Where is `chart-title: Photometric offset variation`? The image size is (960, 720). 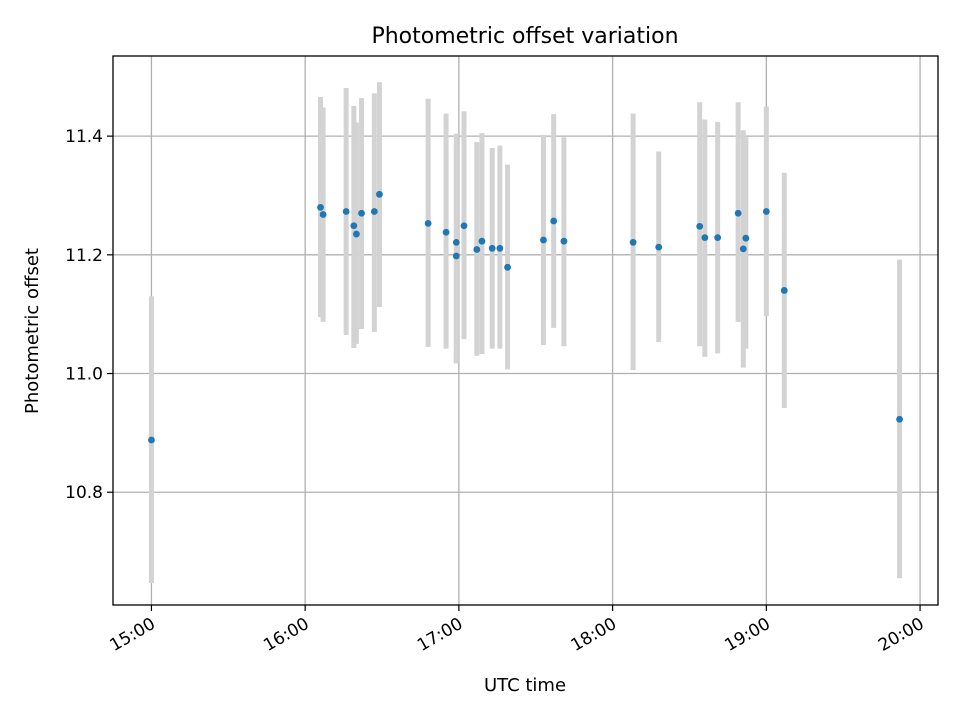
chart-title: Photometric offset variation is located at coordinates (524, 36).